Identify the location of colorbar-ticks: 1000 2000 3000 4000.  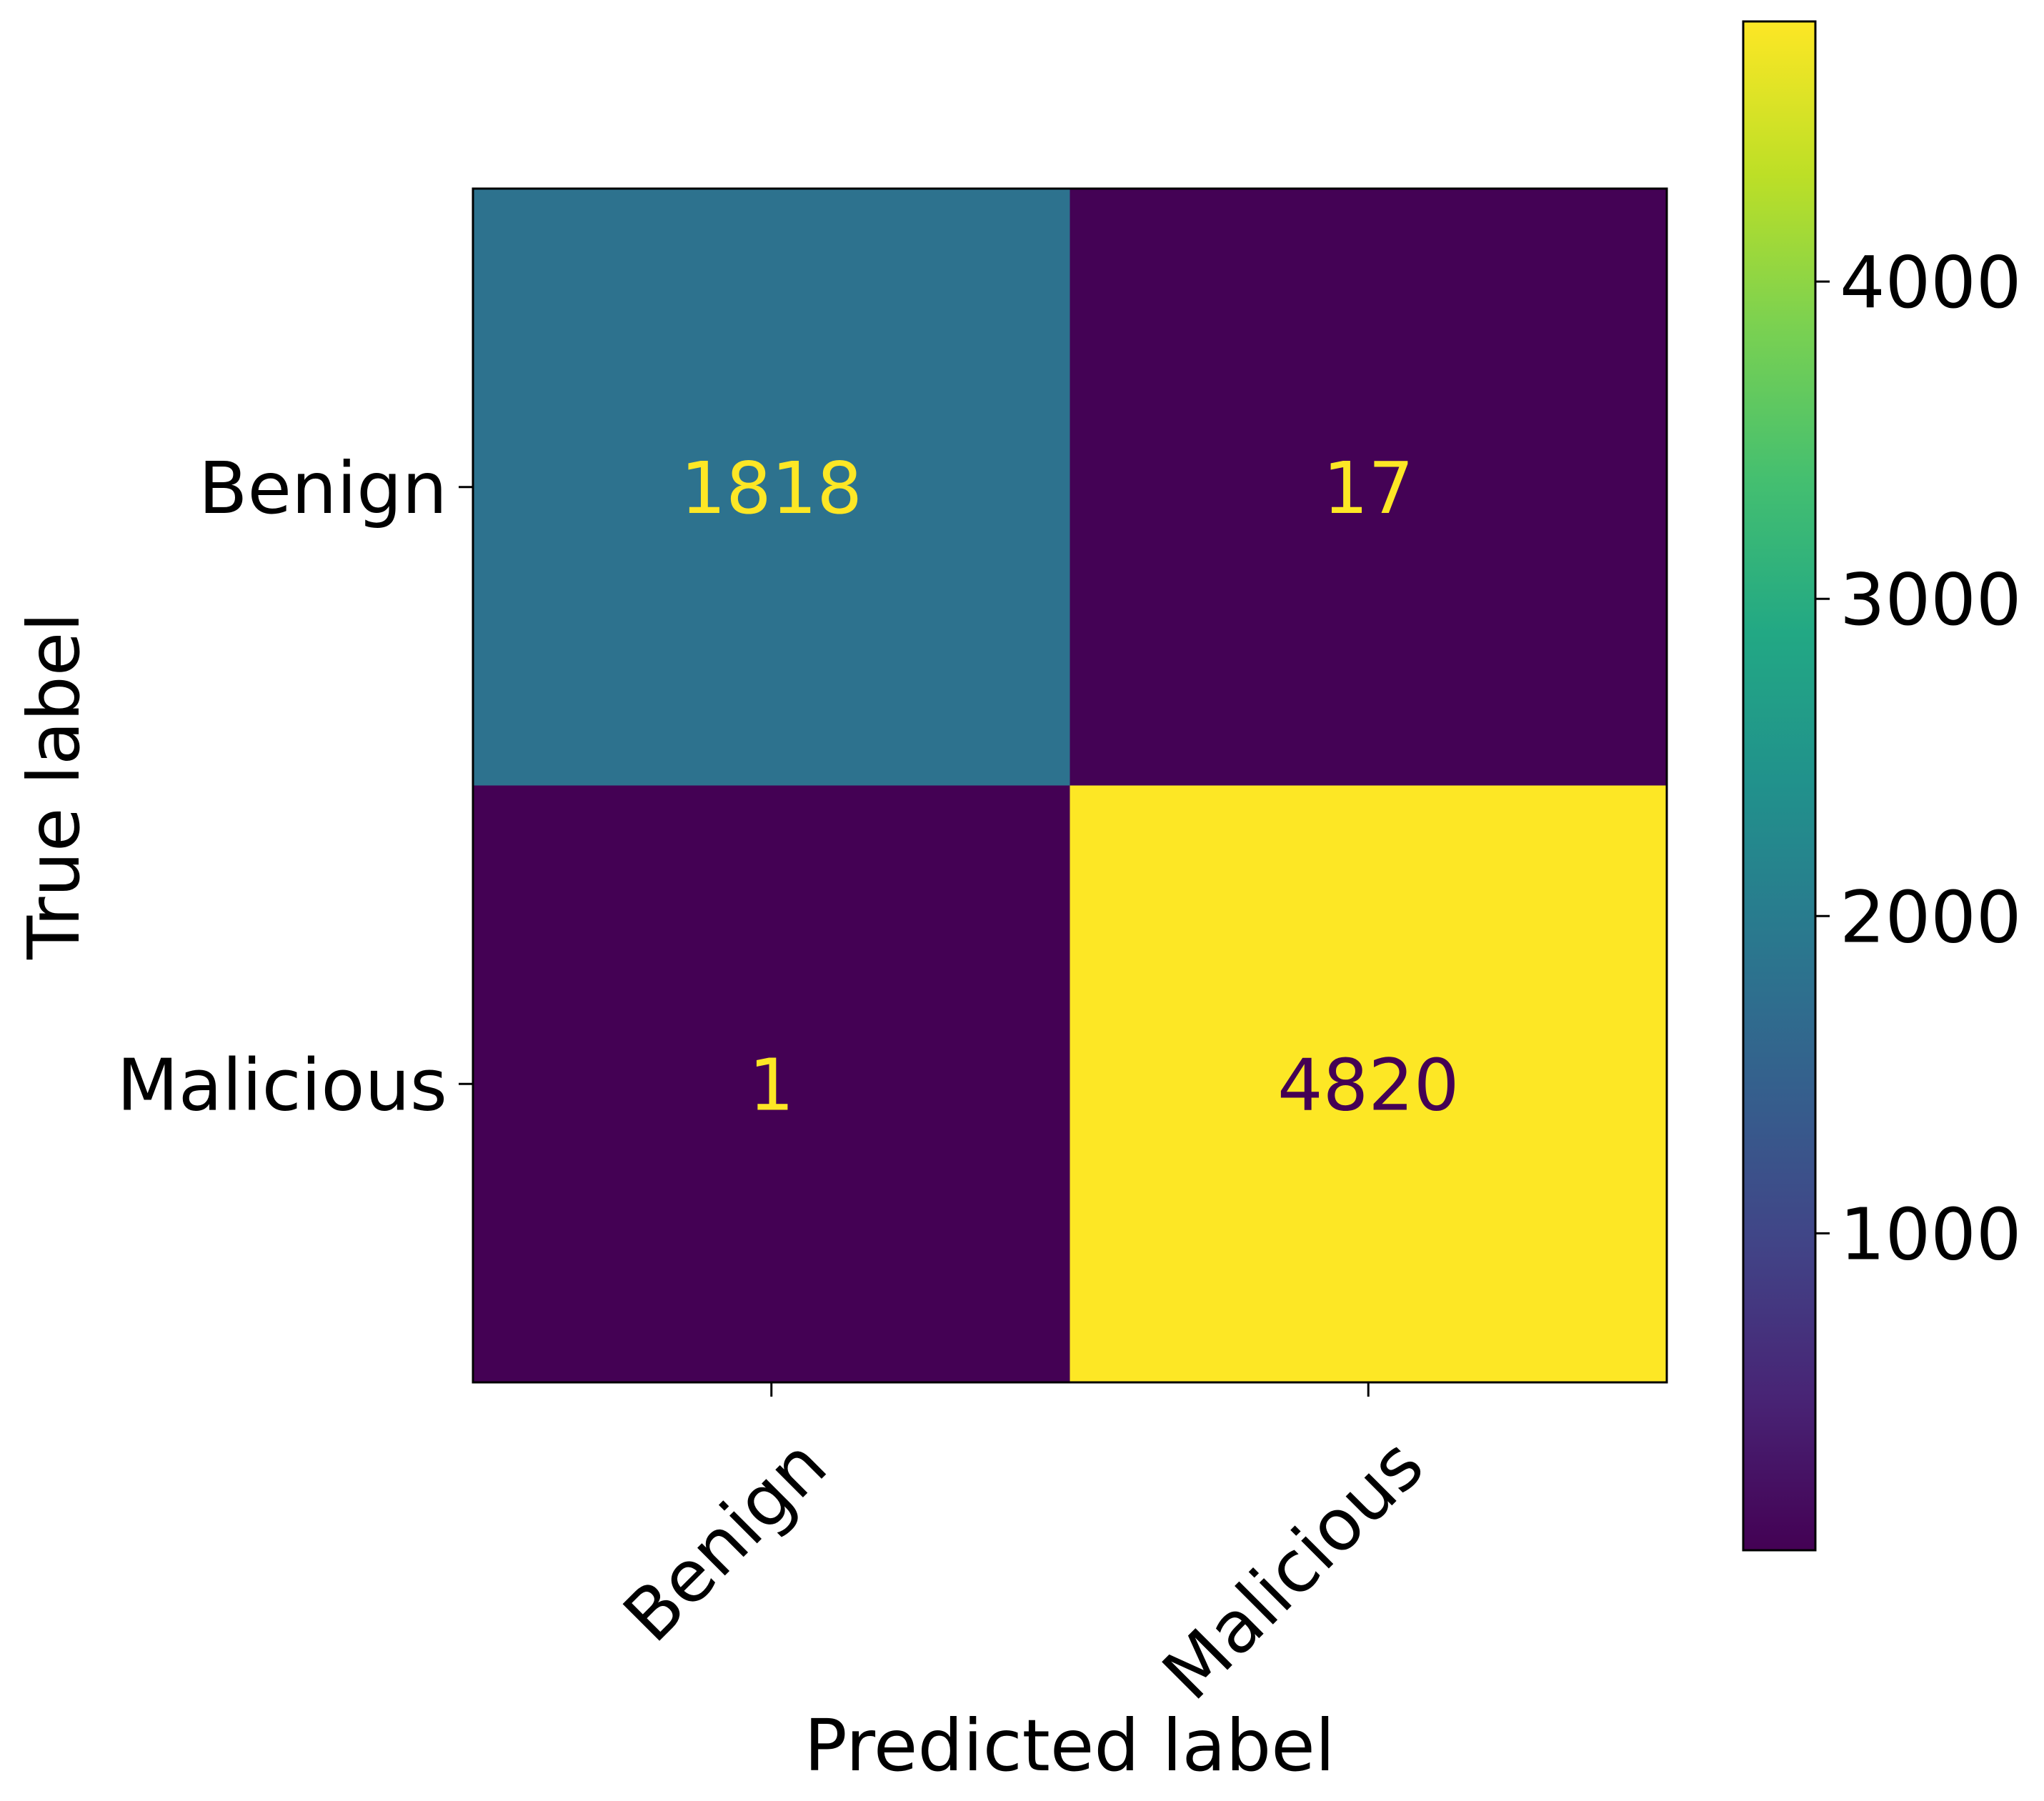
(1918, 758).